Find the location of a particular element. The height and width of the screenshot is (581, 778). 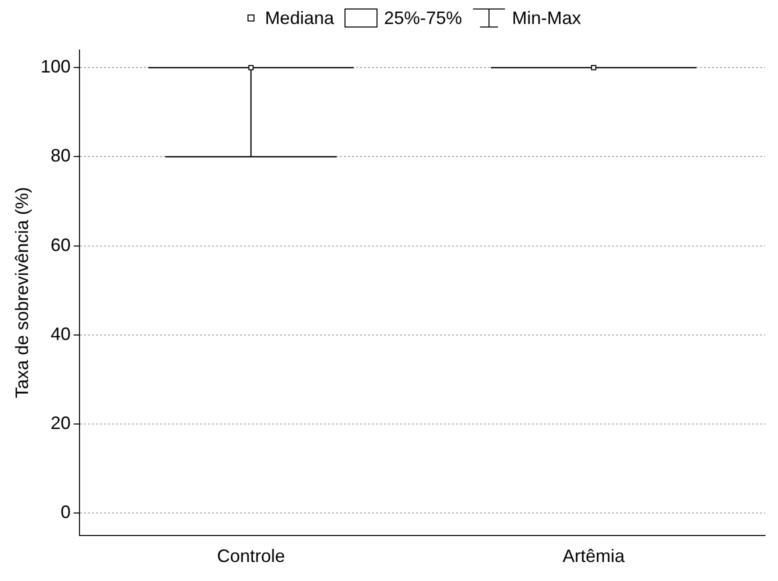

y-tick-label: 60 is located at coordinates (60, 244).